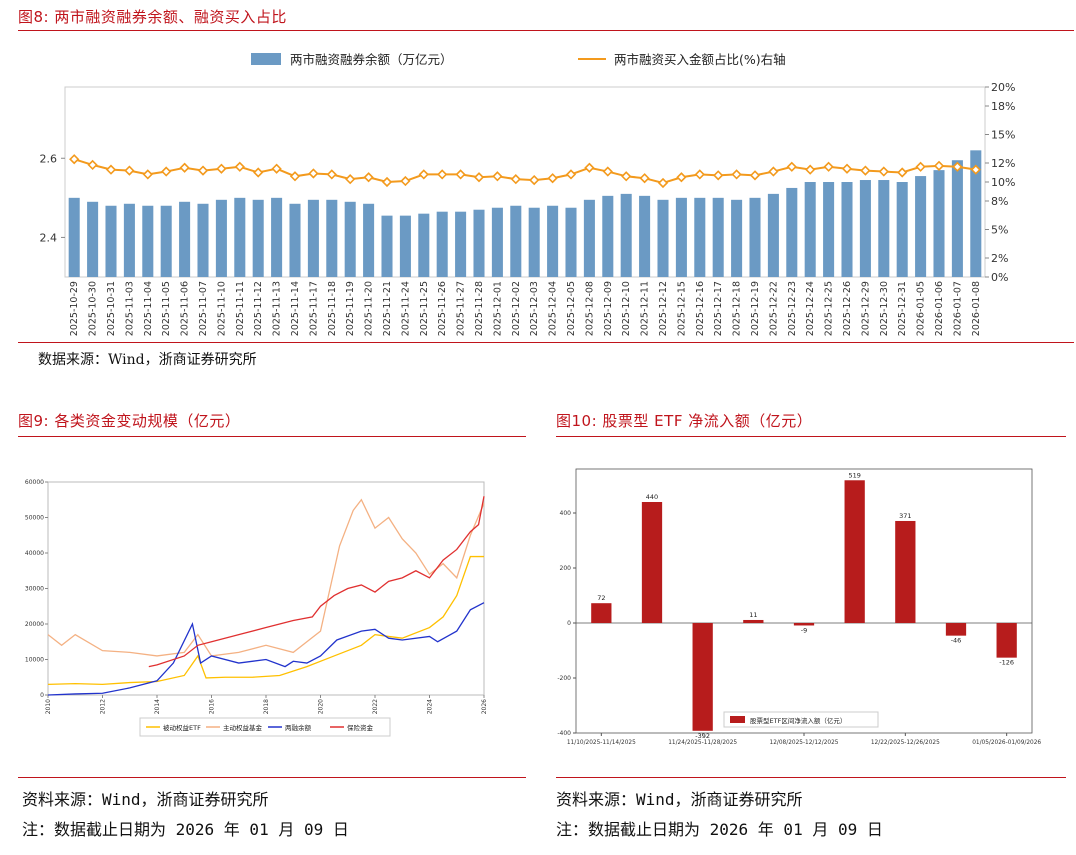 Image resolution: width=1076 pixels, height=855 pixels. Describe the element at coordinates (865, 308) in the screenshot. I see `fig8-x-tick-label: 2025-12-29` at that location.